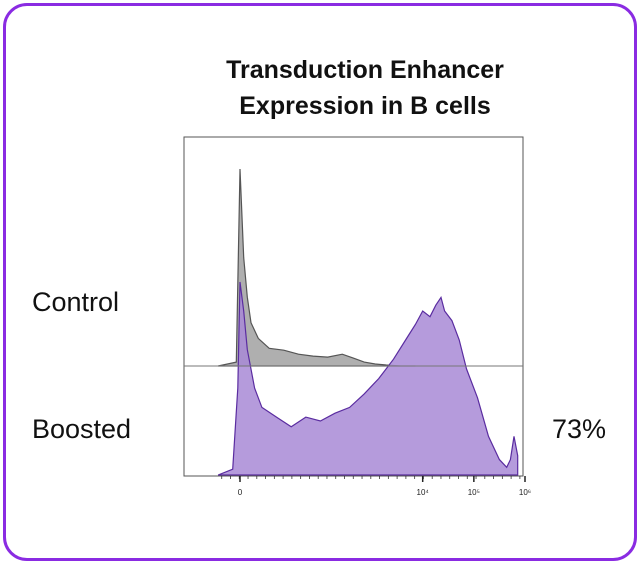 The image size is (640, 564). Describe the element at coordinates (474, 492) in the screenshot. I see `x-tick-label: 10⁵` at that location.